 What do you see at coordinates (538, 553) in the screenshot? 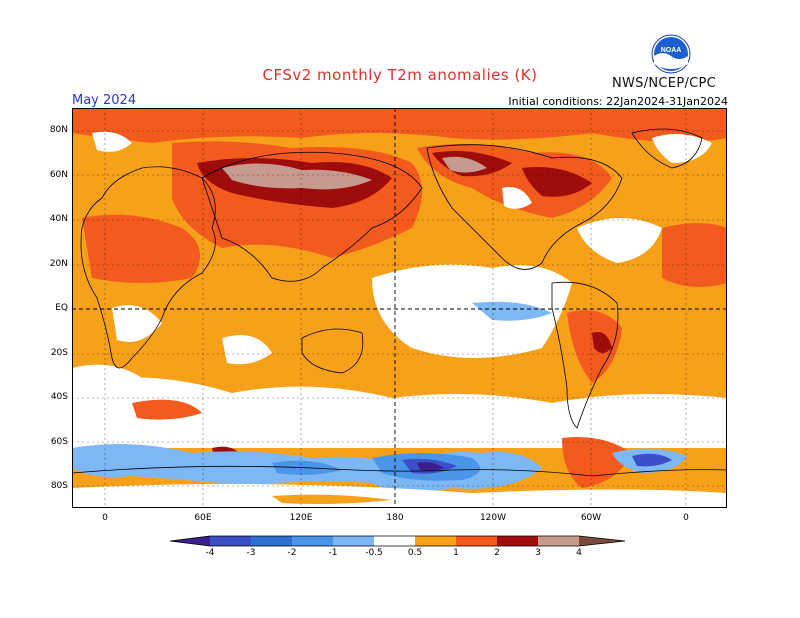
I see `colorbar-label: 3` at bounding box center [538, 553].